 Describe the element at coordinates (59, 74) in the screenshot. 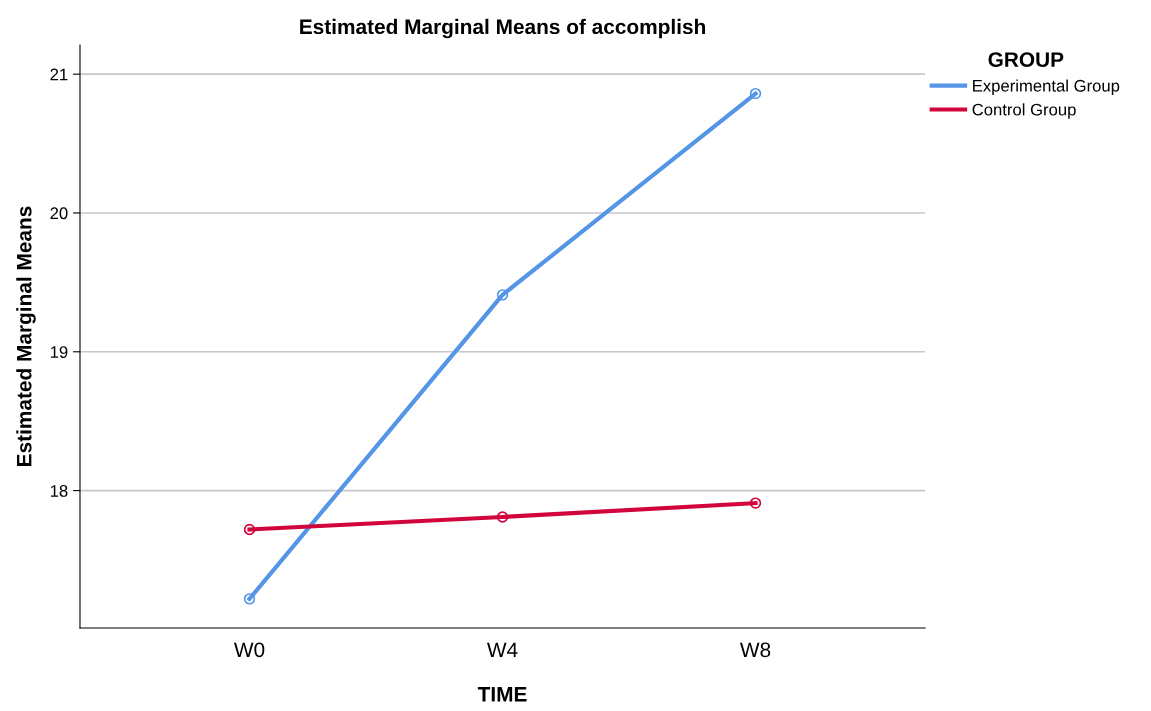

I see `y-tick-label: 21` at that location.